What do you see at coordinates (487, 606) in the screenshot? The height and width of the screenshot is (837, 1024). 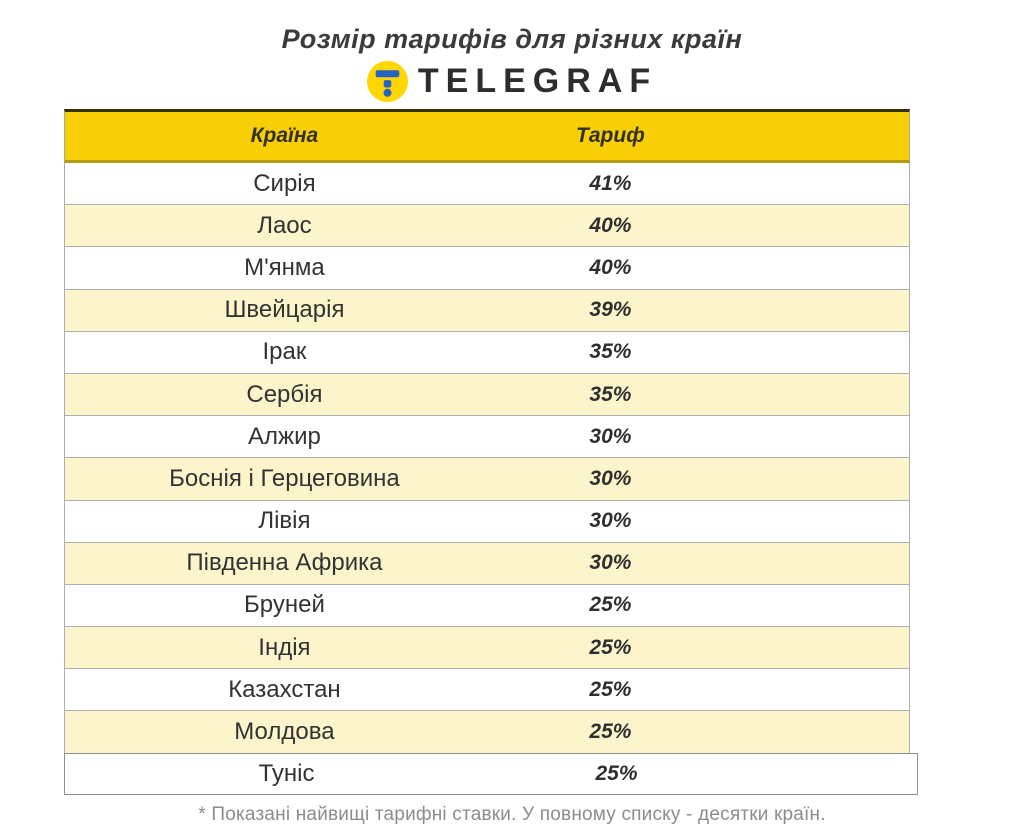 I see `table-row: Бруней 25%` at bounding box center [487, 606].